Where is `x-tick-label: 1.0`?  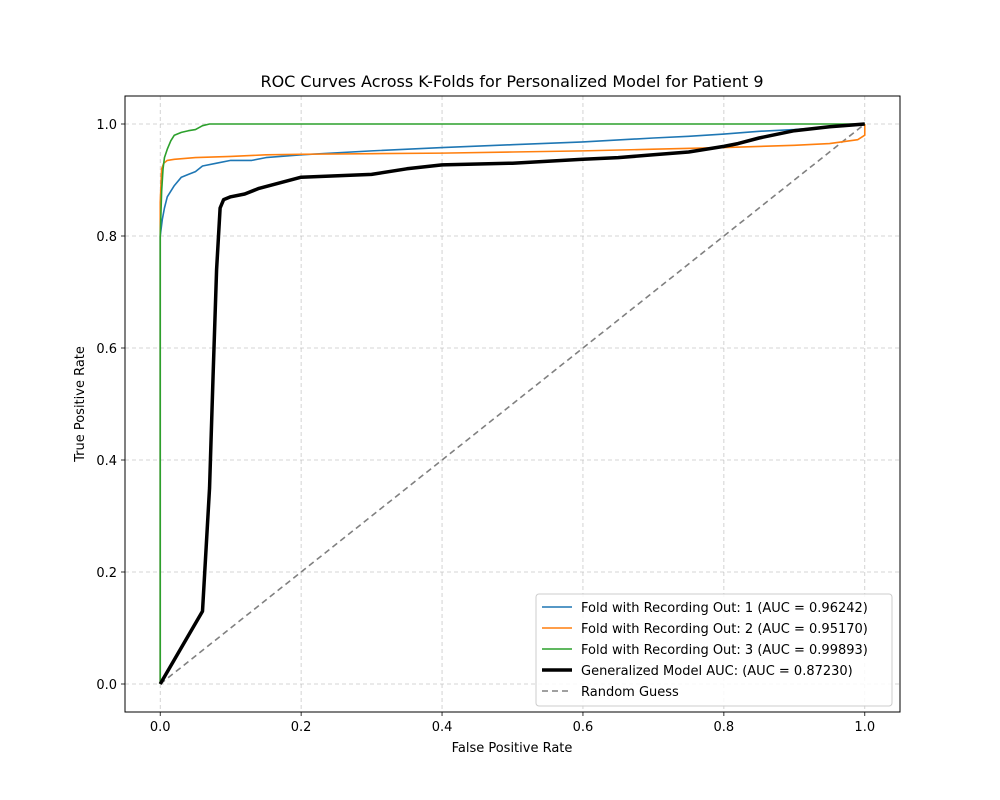 x-tick-label: 1.0 is located at coordinates (864, 727).